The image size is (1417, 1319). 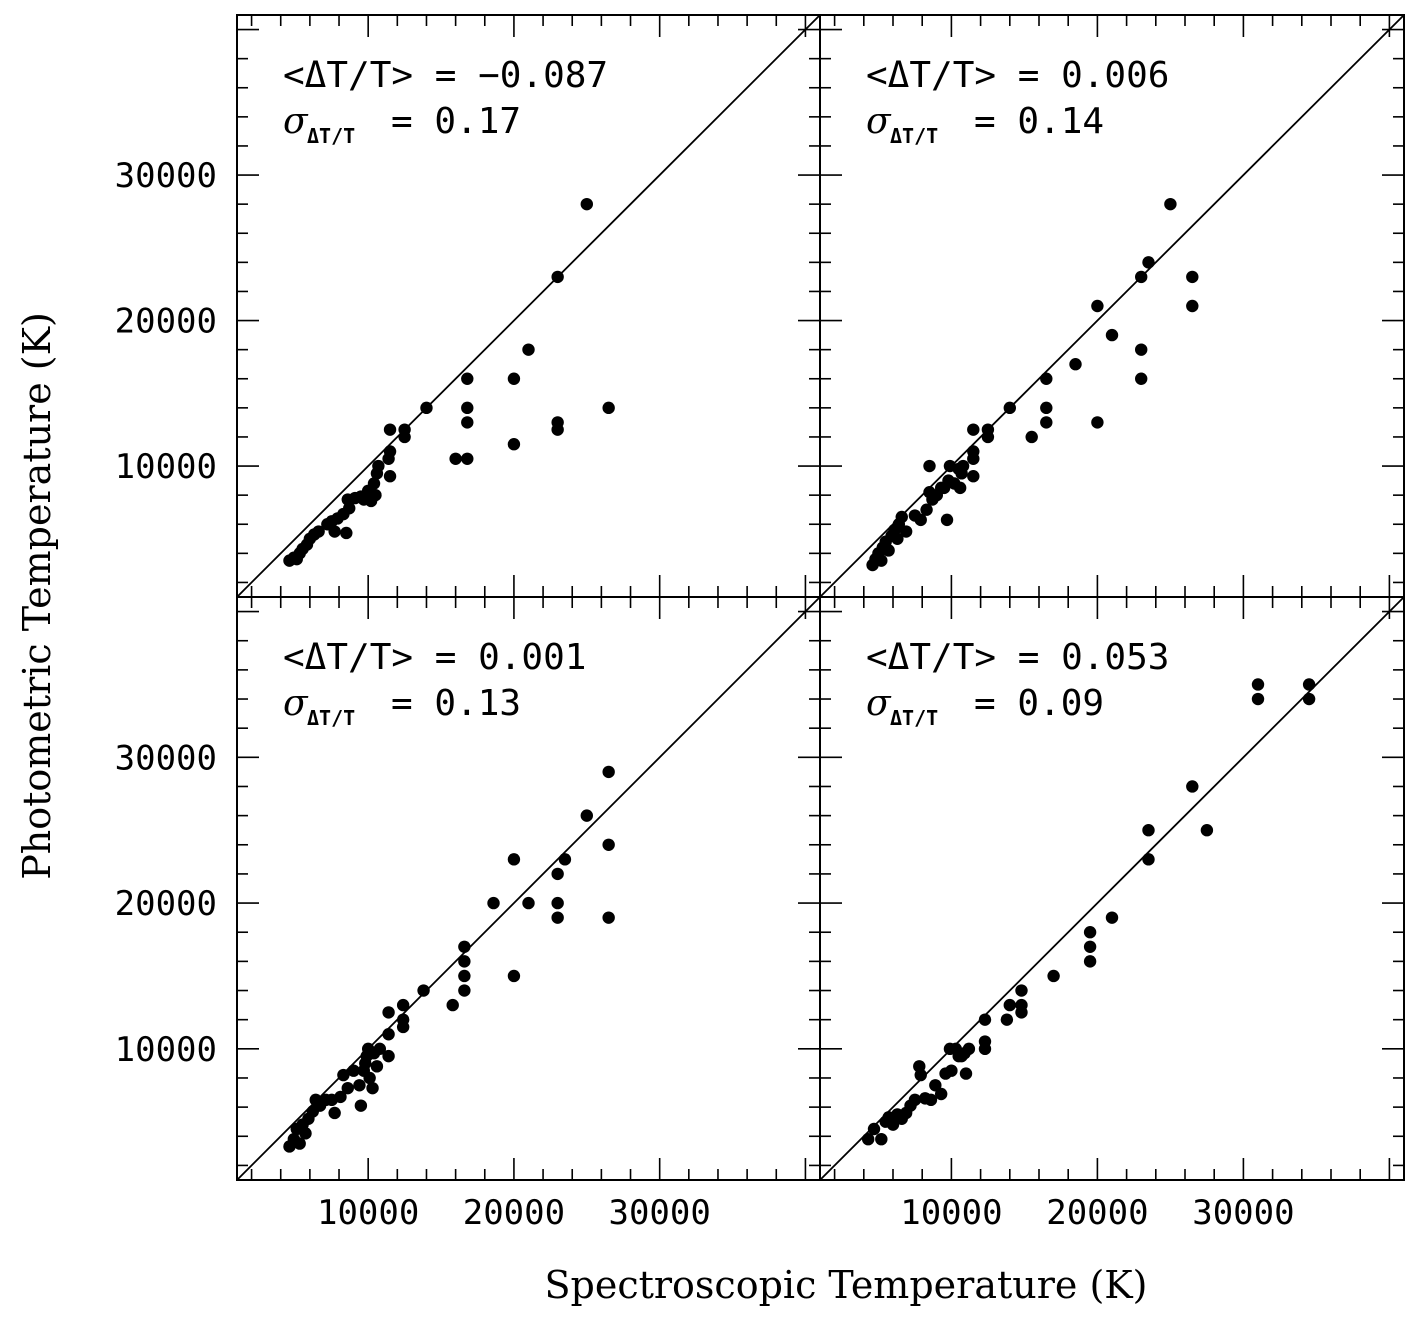 I want to click on x-axis-label: Spectroscopic Temperature (K), so click(x=845, y=1285).